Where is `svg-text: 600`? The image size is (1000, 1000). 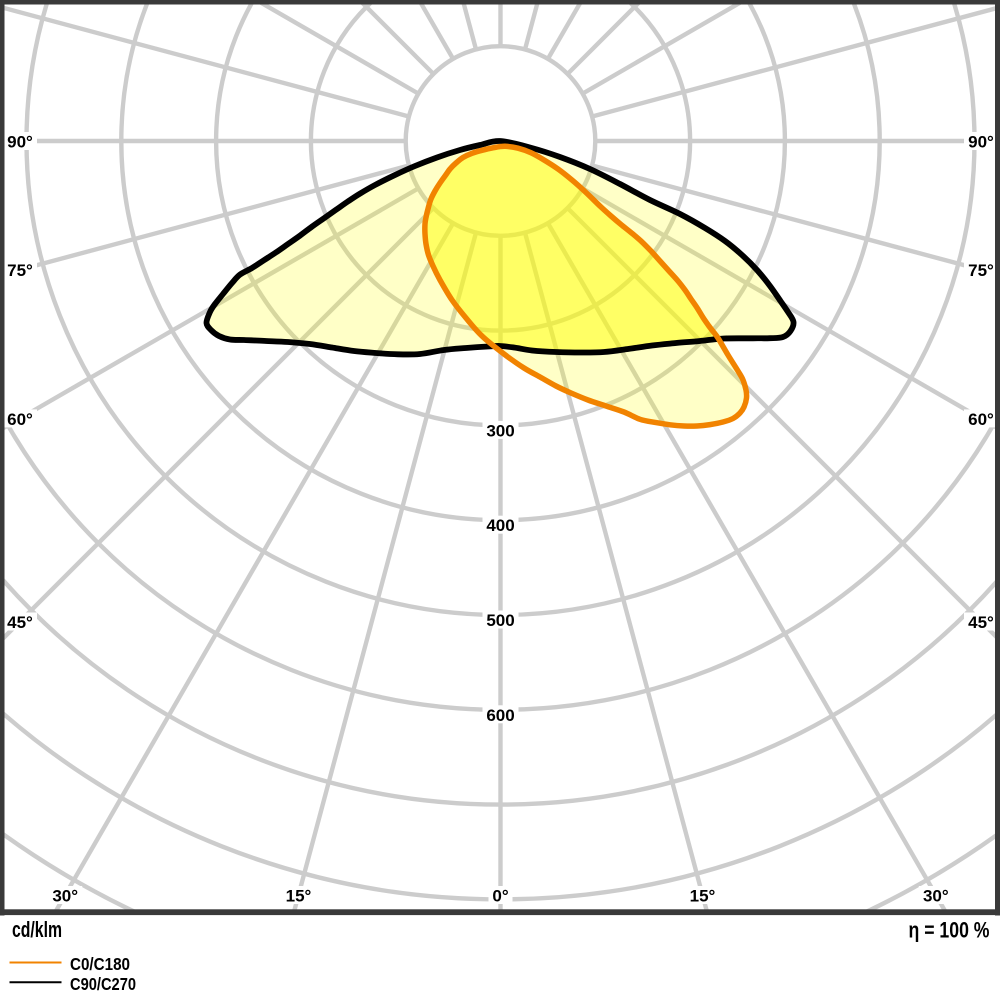 svg-text: 600 is located at coordinates (500, 715).